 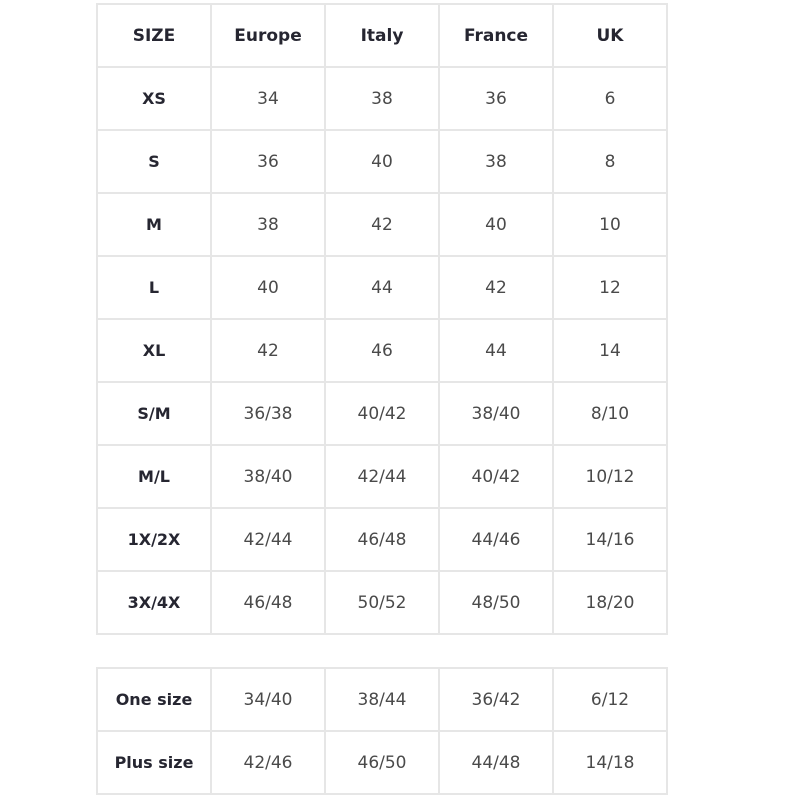 What do you see at coordinates (268, 98) in the screenshot?
I see `size-value: 34` at bounding box center [268, 98].